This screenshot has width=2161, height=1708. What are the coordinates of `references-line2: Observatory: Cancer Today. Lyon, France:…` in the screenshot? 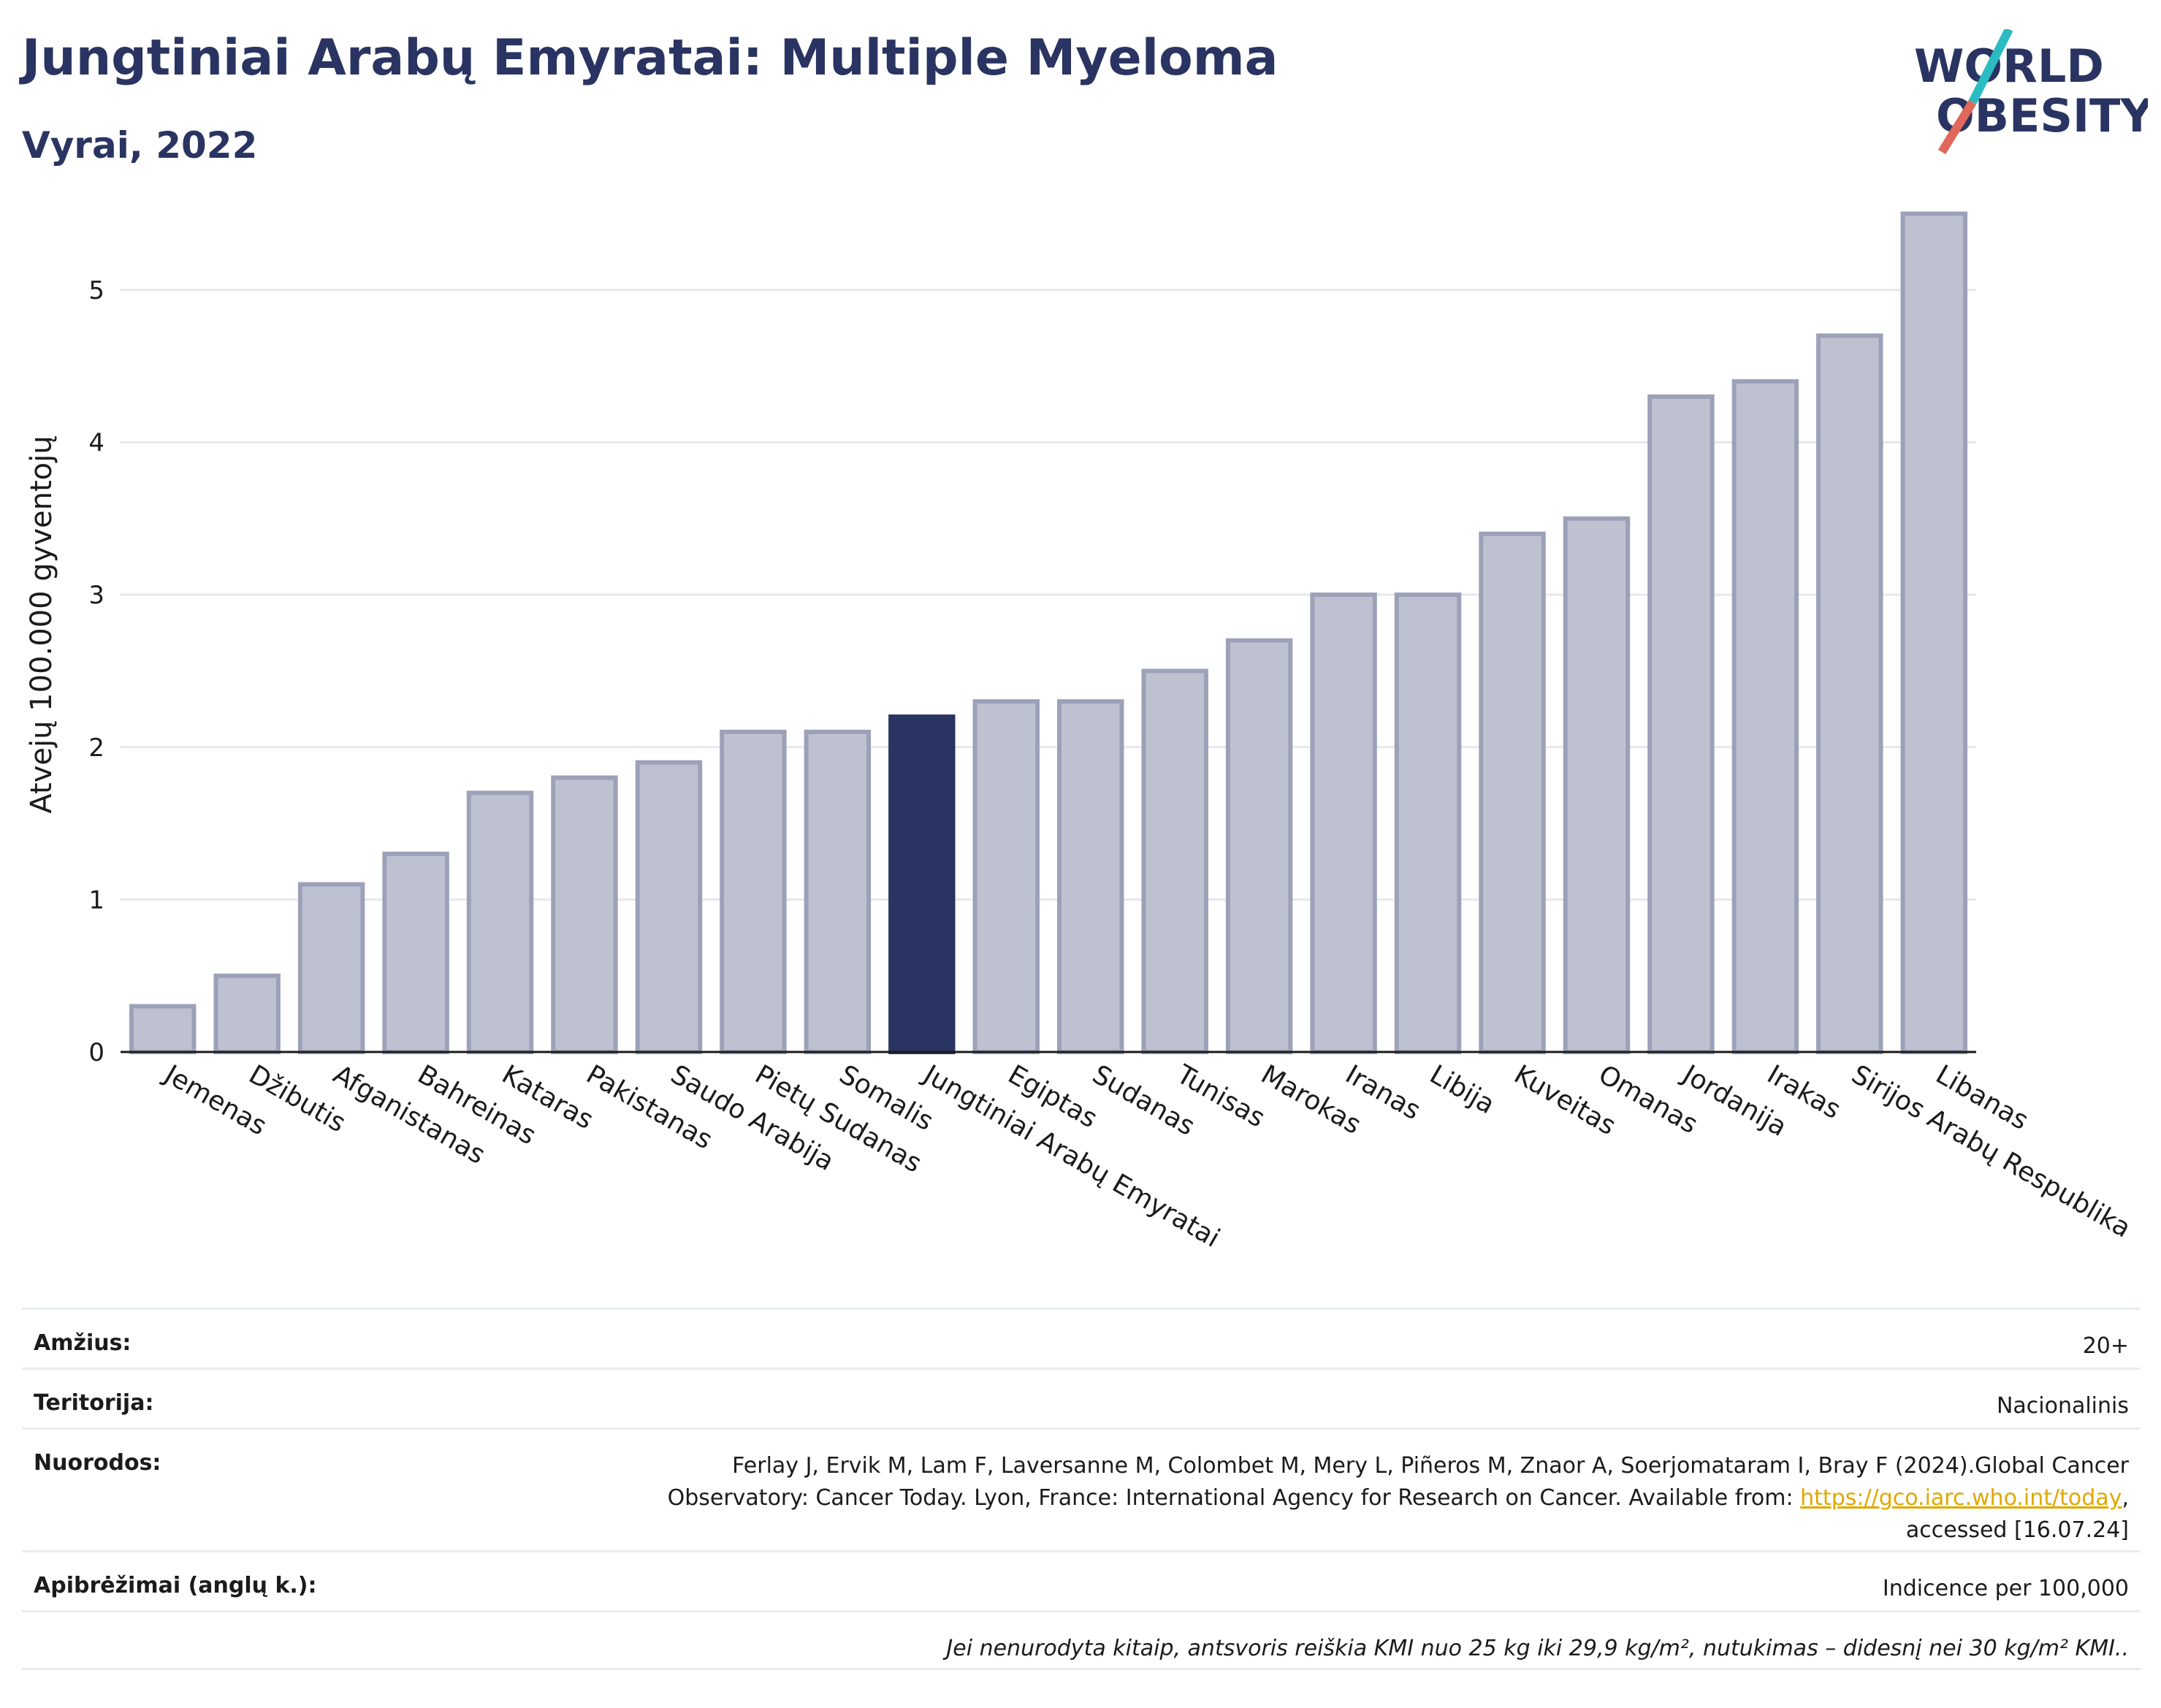 It's located at (1234, 1498).